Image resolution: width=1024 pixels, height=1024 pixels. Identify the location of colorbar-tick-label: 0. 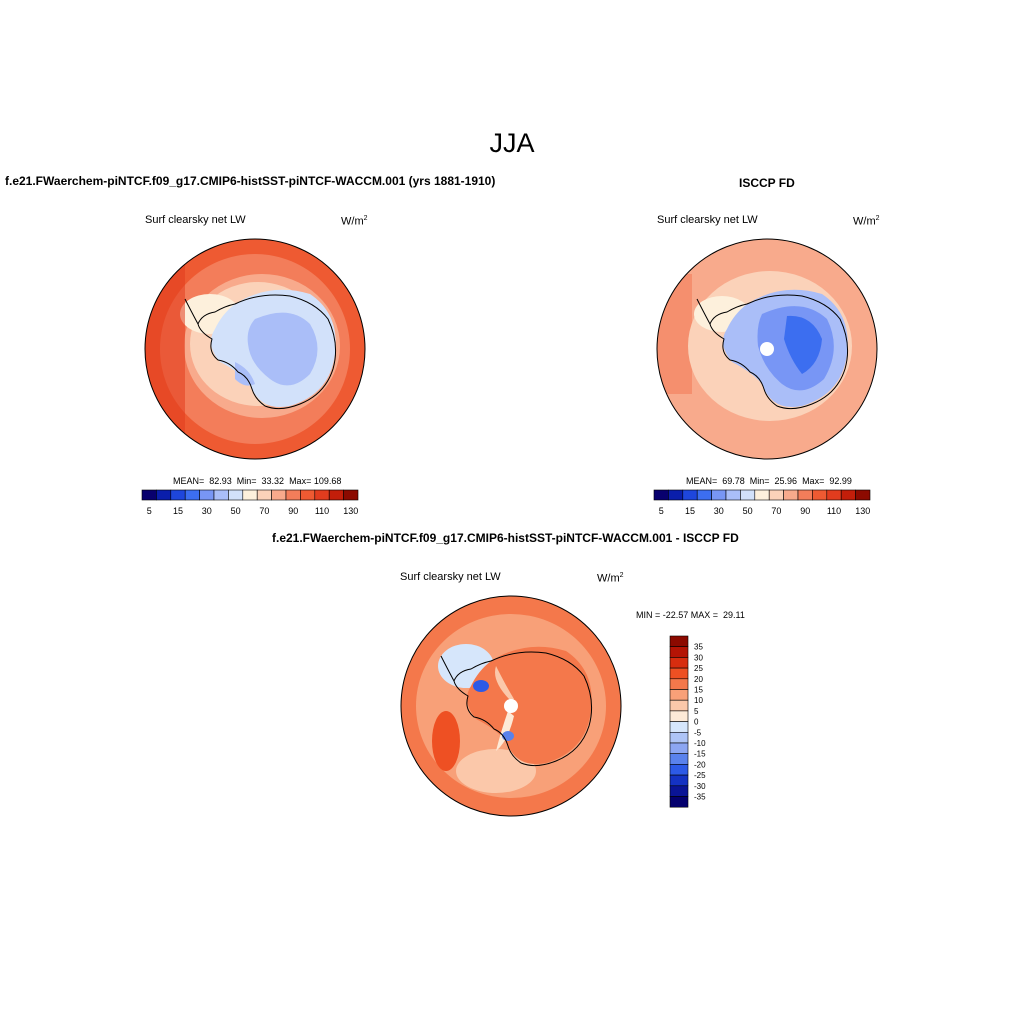
(696, 722).